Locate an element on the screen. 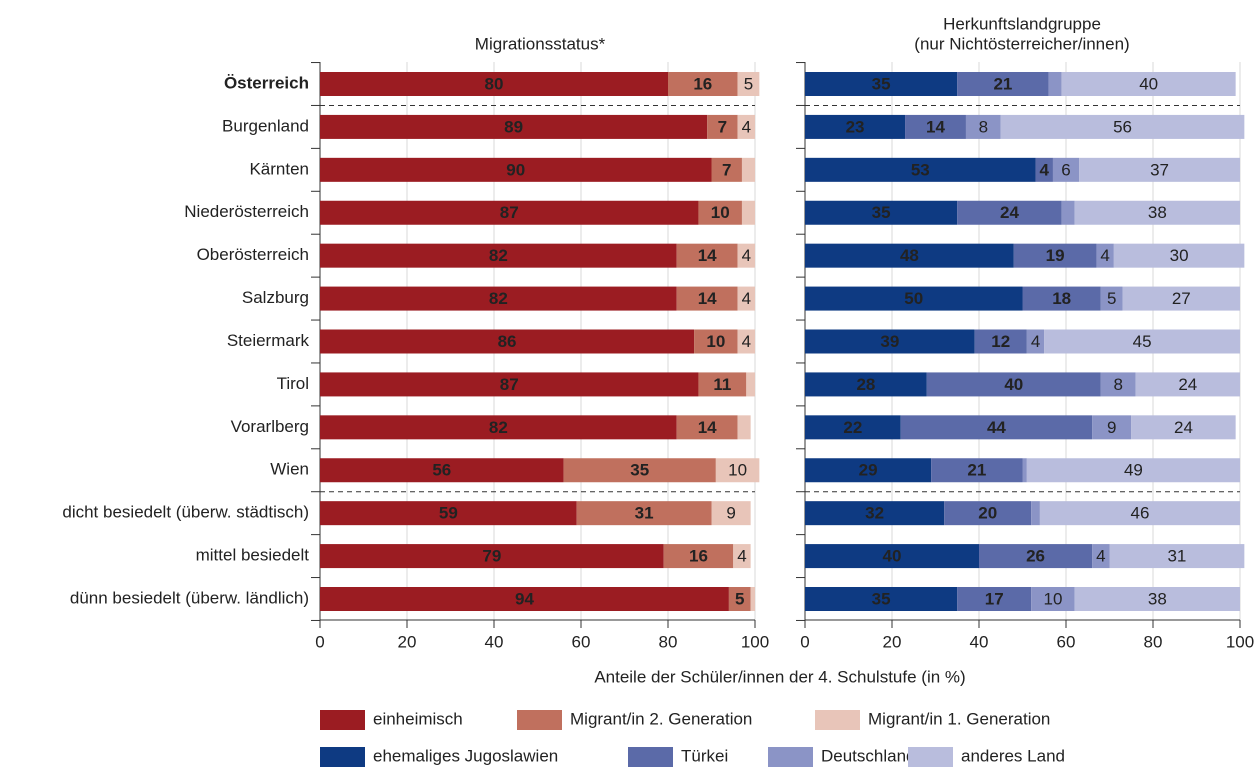 This screenshot has height=769, width=1259. y-tick-label: Kärnten is located at coordinates (279, 168).